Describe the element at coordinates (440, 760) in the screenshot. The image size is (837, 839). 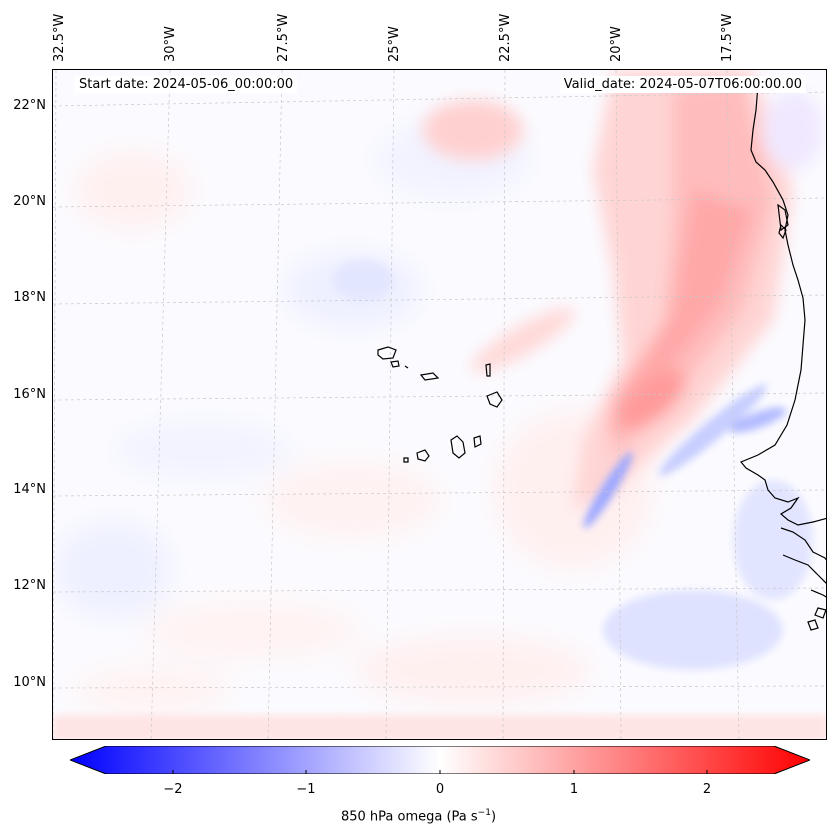
I see `colorbar` at that location.